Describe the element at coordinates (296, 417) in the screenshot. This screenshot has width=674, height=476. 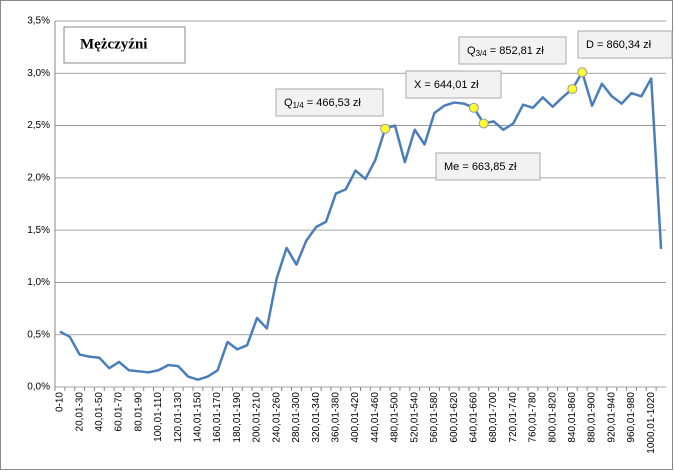
I see `x-tick-label: 280,01-300` at that location.